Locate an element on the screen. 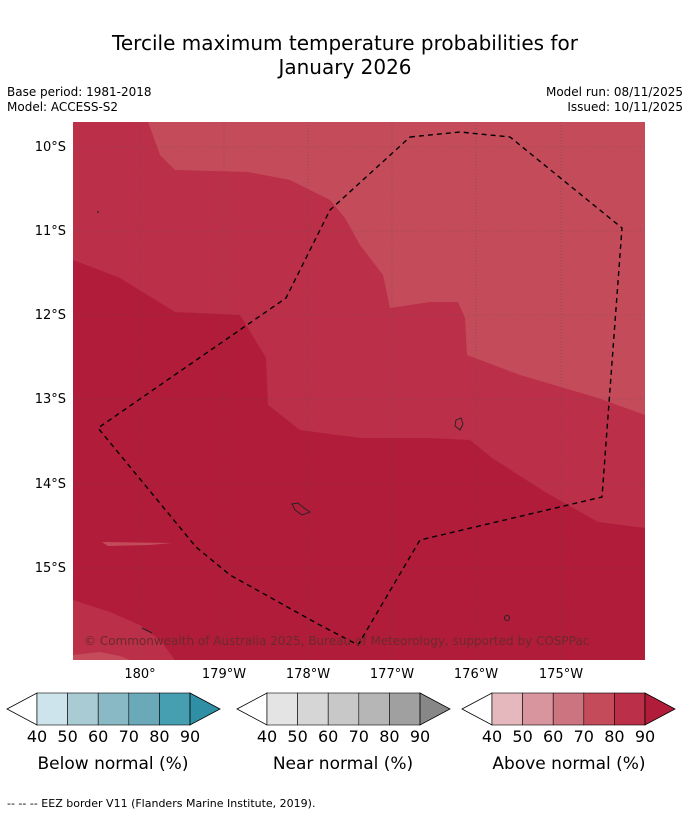  lat-label-13s: 13°S is located at coordinates (50, 399).